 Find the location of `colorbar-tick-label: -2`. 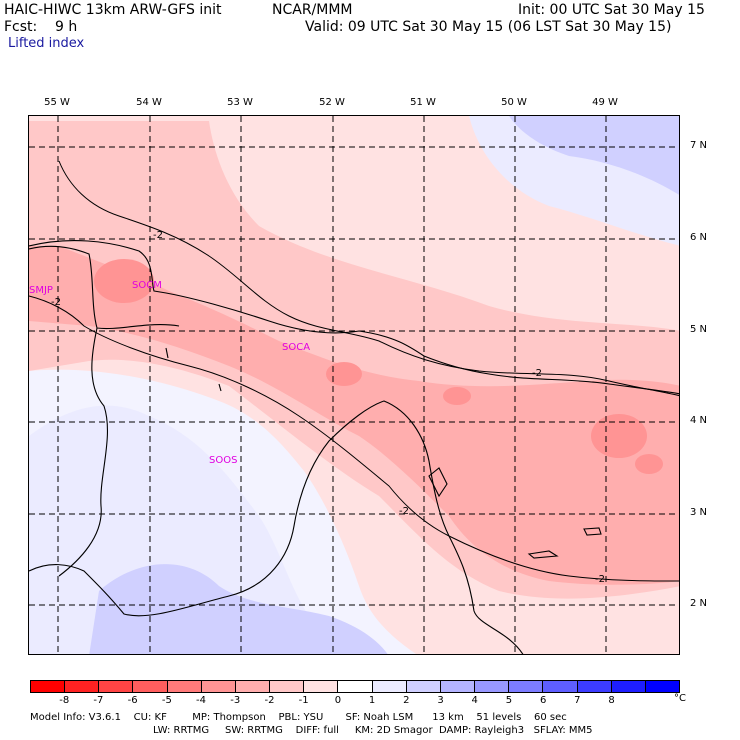

colorbar-tick-label: -2 is located at coordinates (269, 700).